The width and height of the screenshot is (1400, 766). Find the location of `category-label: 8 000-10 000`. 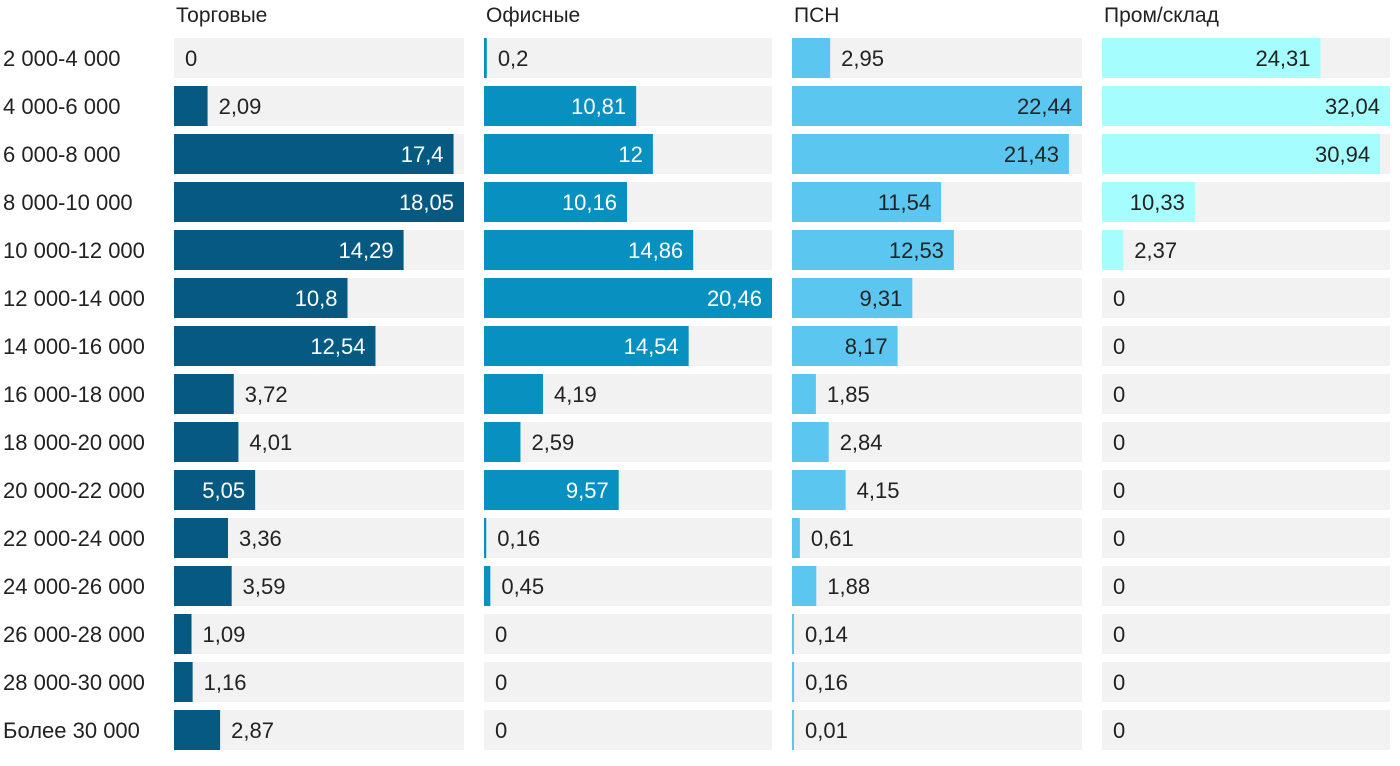

category-label: 8 000-10 000 is located at coordinates (68, 202).